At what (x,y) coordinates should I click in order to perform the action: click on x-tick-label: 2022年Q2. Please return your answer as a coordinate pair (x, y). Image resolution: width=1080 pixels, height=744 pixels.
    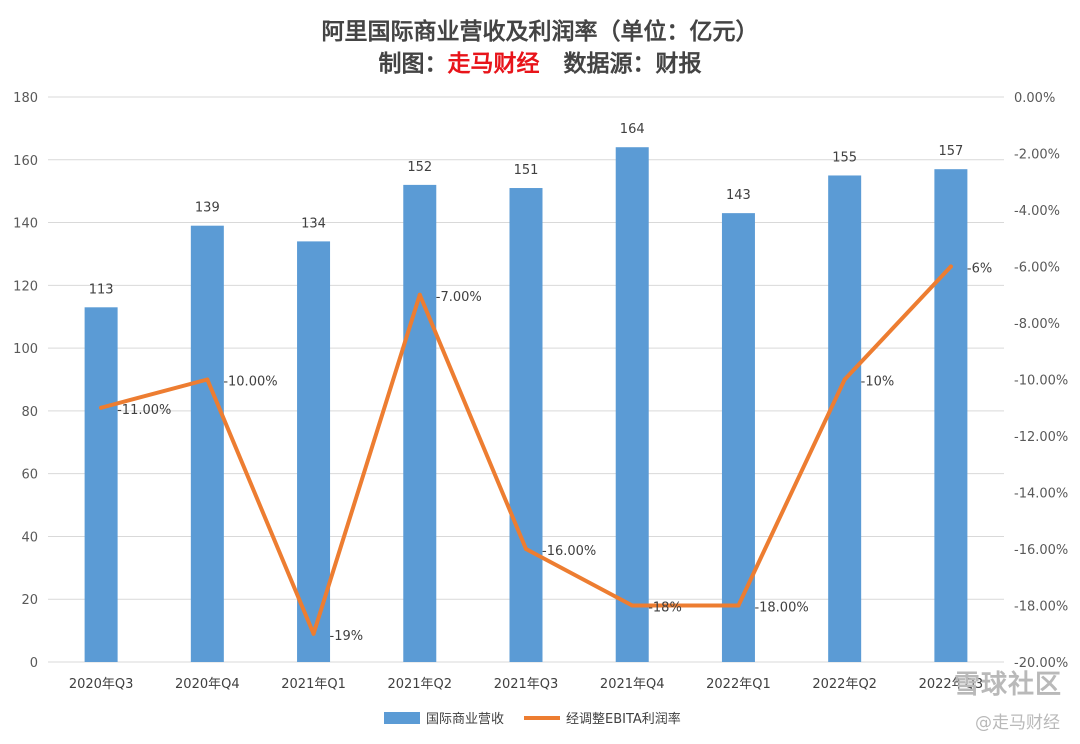
    Looking at the image, I should click on (844, 684).